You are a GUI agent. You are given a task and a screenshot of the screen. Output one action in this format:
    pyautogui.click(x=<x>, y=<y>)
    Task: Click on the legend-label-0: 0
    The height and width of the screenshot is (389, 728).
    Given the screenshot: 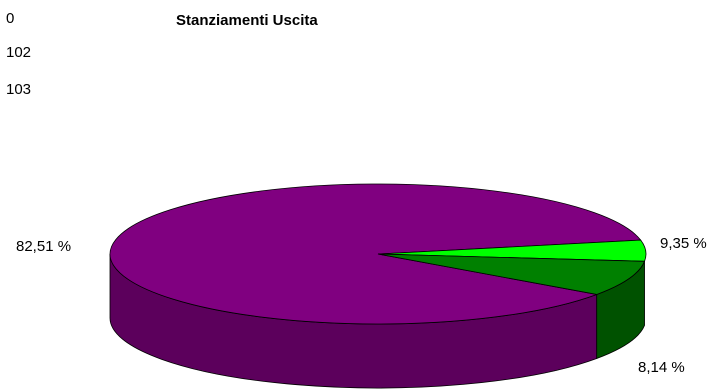 What is the action you would take?
    pyautogui.click(x=10, y=18)
    